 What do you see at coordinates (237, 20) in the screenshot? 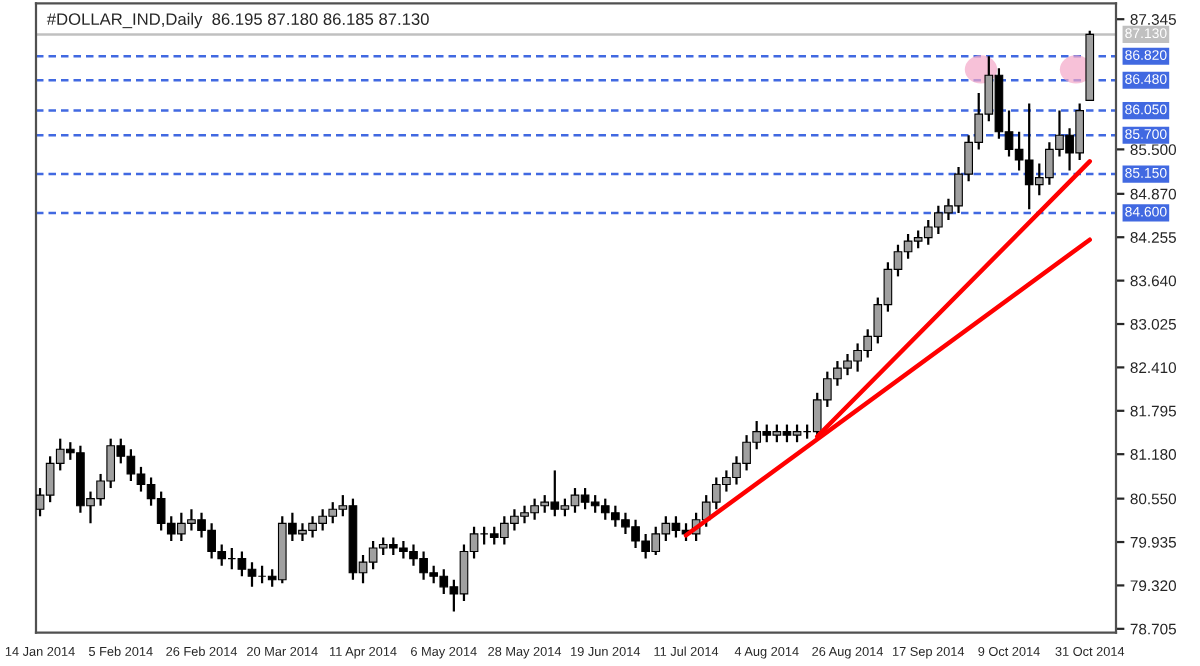
I see `text: #DOLLAR_IND,Daily 86.195 87.180 86.185 87.130` at bounding box center [237, 20].